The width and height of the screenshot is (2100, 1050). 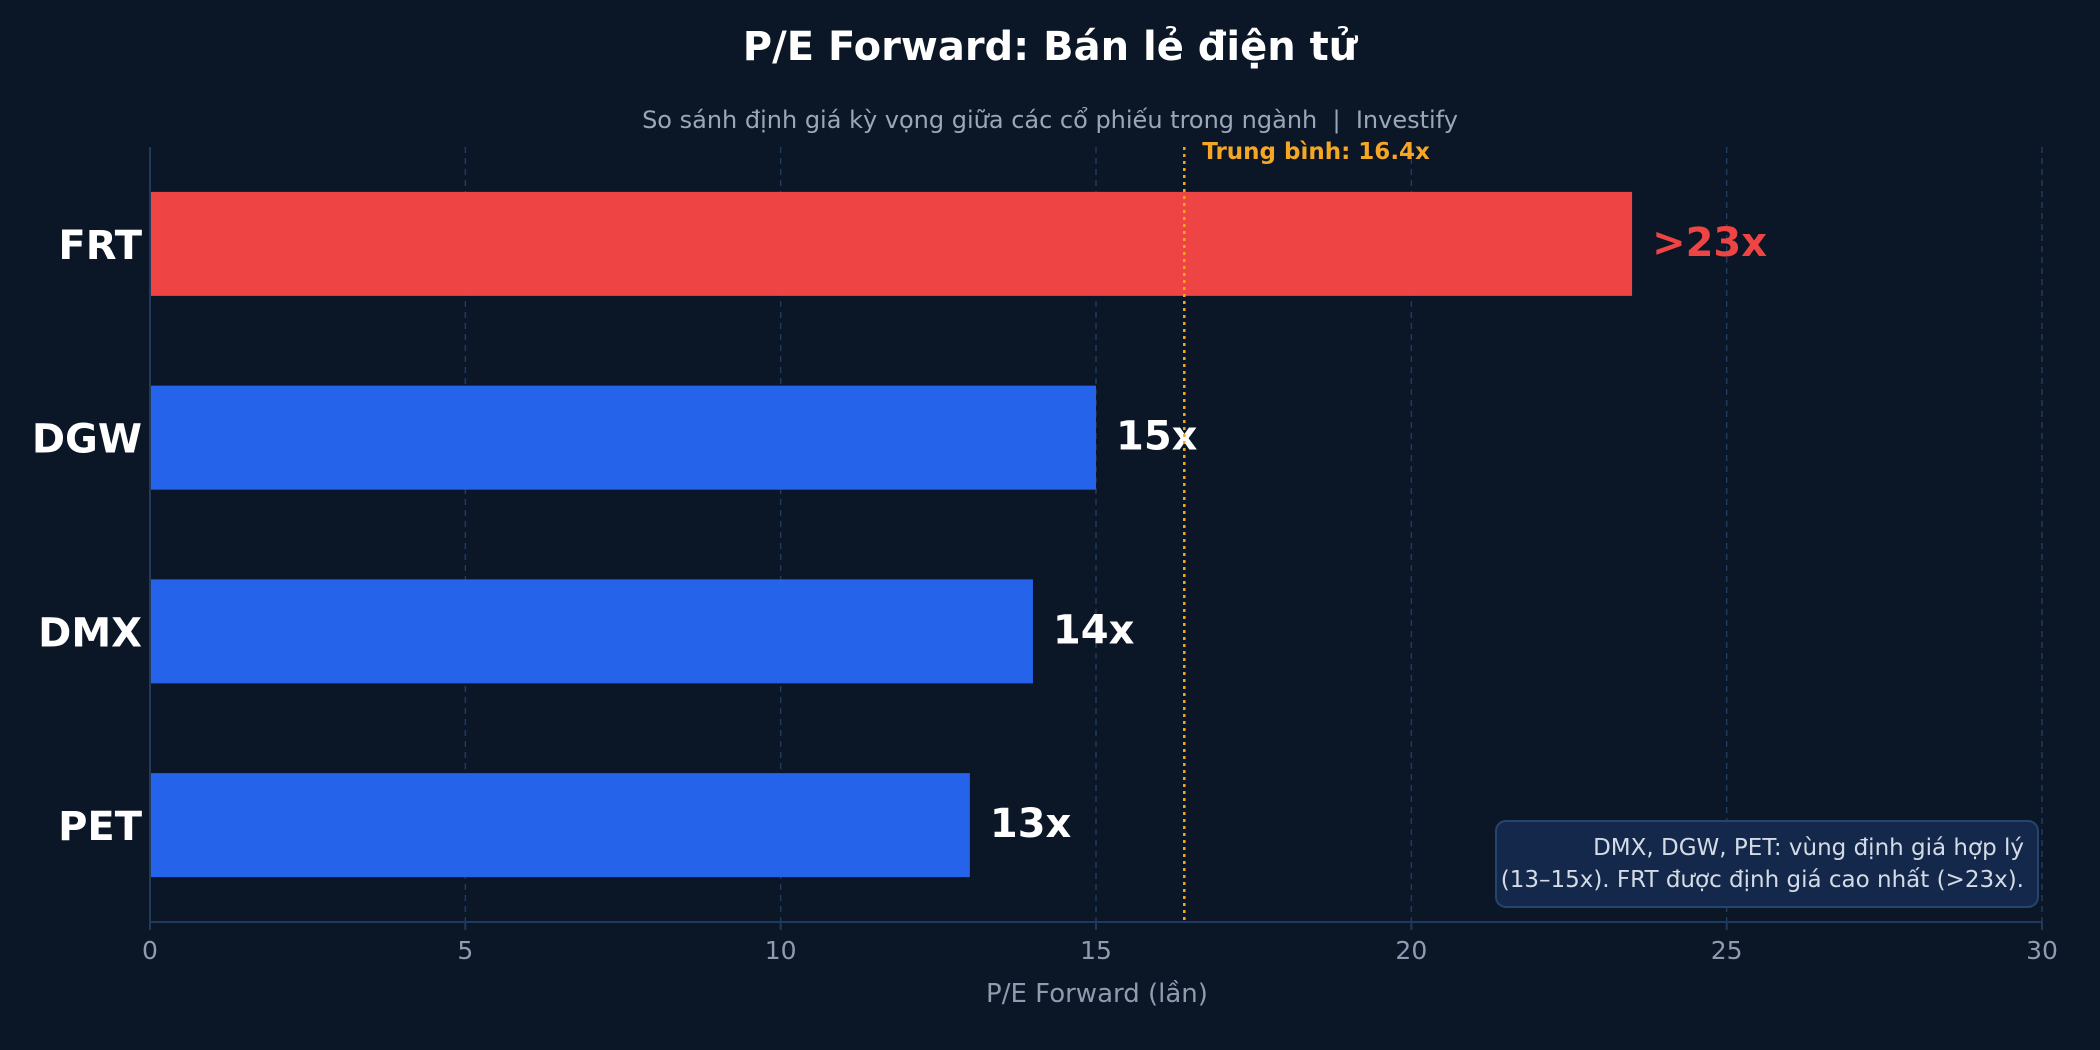 I want to click on average-marker: Trung bình: 16.4x, so click(x=1306, y=530).